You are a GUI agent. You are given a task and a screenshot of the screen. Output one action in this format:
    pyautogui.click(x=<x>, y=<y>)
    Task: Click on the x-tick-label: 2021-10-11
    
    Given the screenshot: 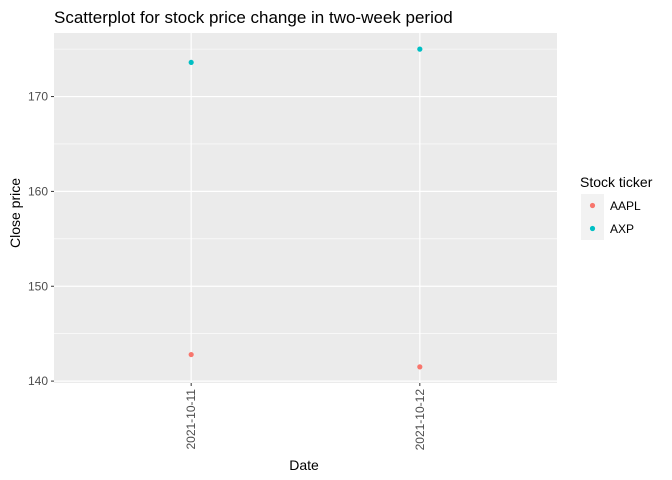 What is the action you would take?
    pyautogui.click(x=191, y=419)
    